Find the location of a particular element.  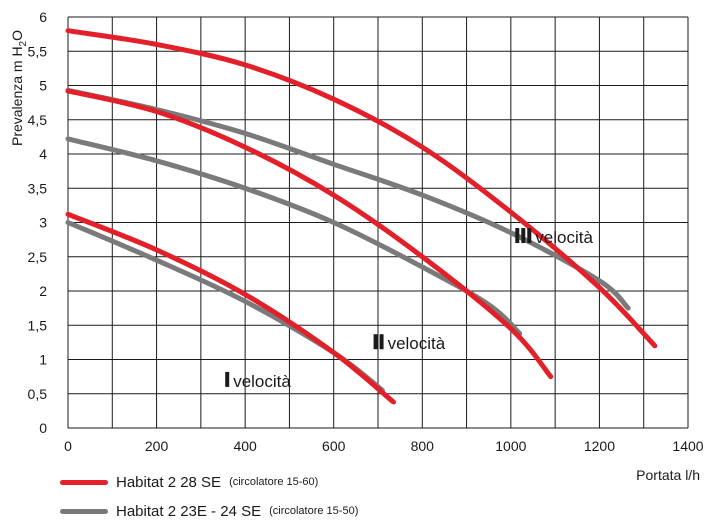

speed-label-III: velocità is located at coordinates (554, 237).